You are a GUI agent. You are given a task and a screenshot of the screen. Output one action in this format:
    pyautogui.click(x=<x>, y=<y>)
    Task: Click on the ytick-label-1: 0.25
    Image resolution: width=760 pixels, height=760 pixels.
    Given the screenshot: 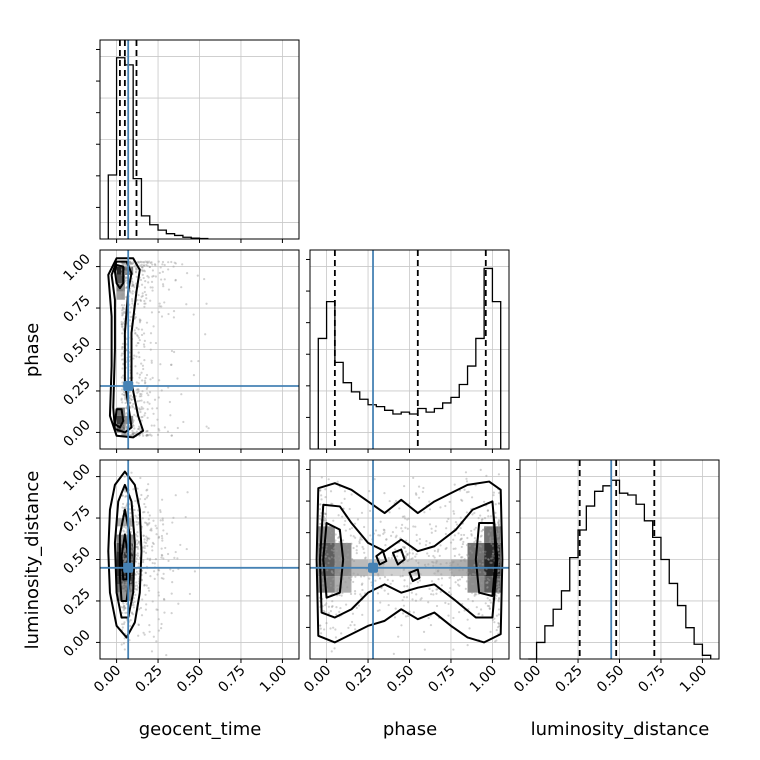 What is the action you would take?
    pyautogui.click(x=76, y=601)
    